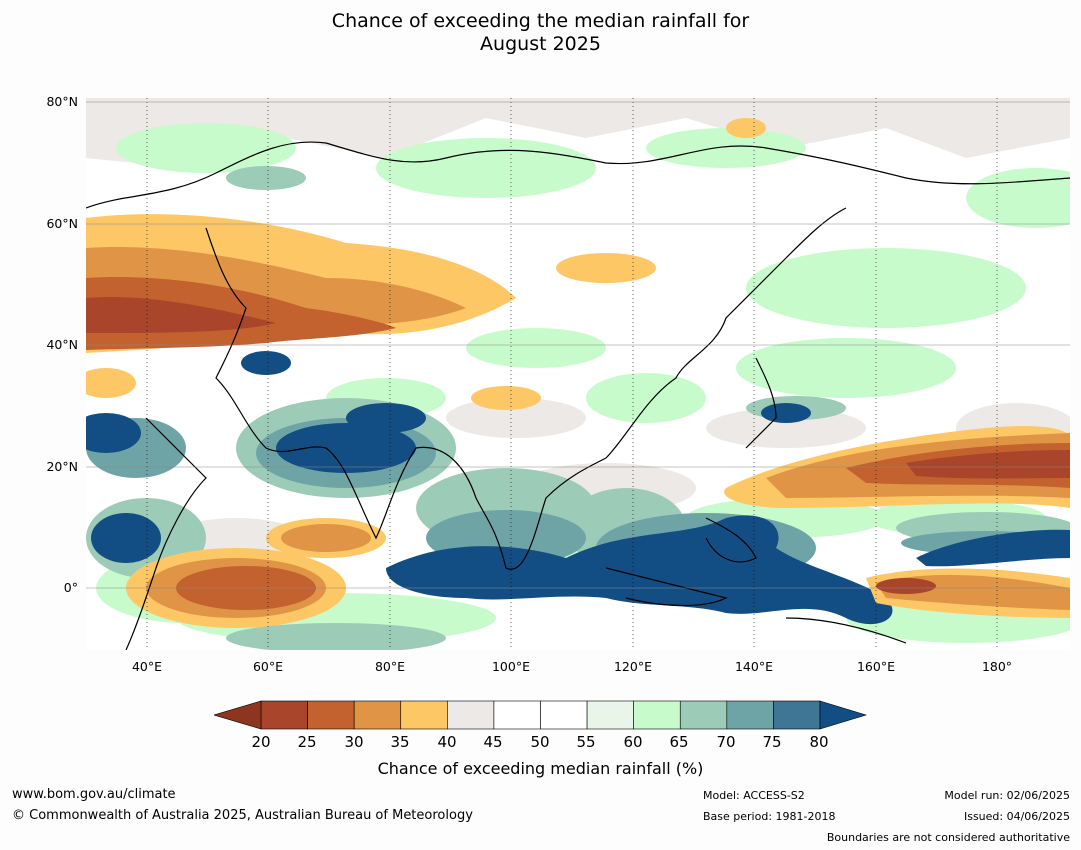  Describe the element at coordinates (769, 816) in the screenshot. I see `base-period: Base period: 1981-2018` at that location.